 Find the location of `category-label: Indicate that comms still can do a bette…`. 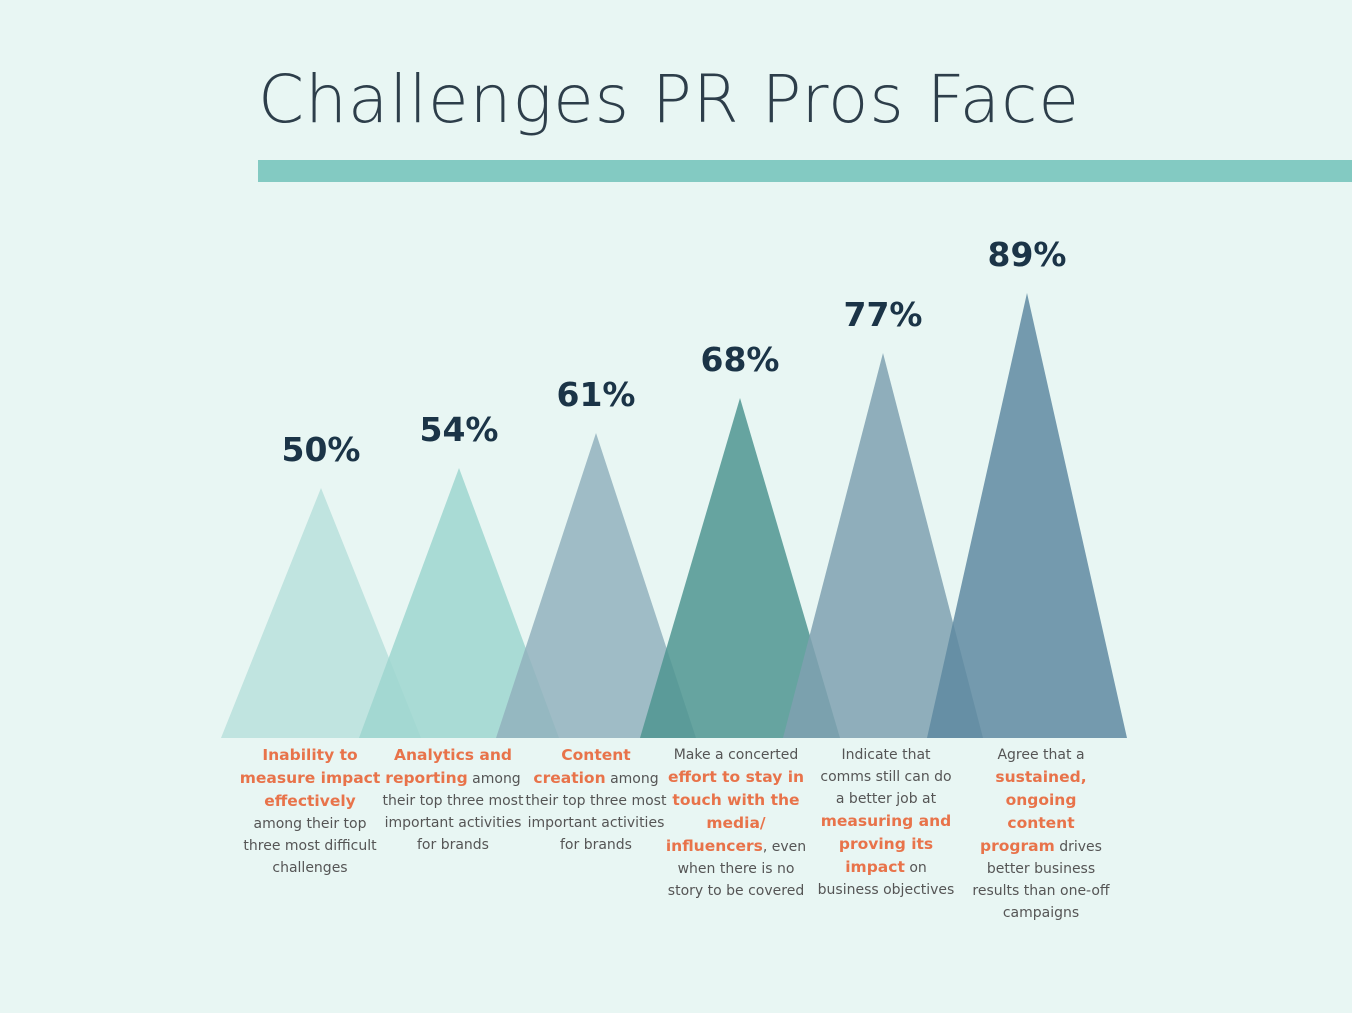

category-label: Indicate that comms still can do a bette… is located at coordinates (886, 822).